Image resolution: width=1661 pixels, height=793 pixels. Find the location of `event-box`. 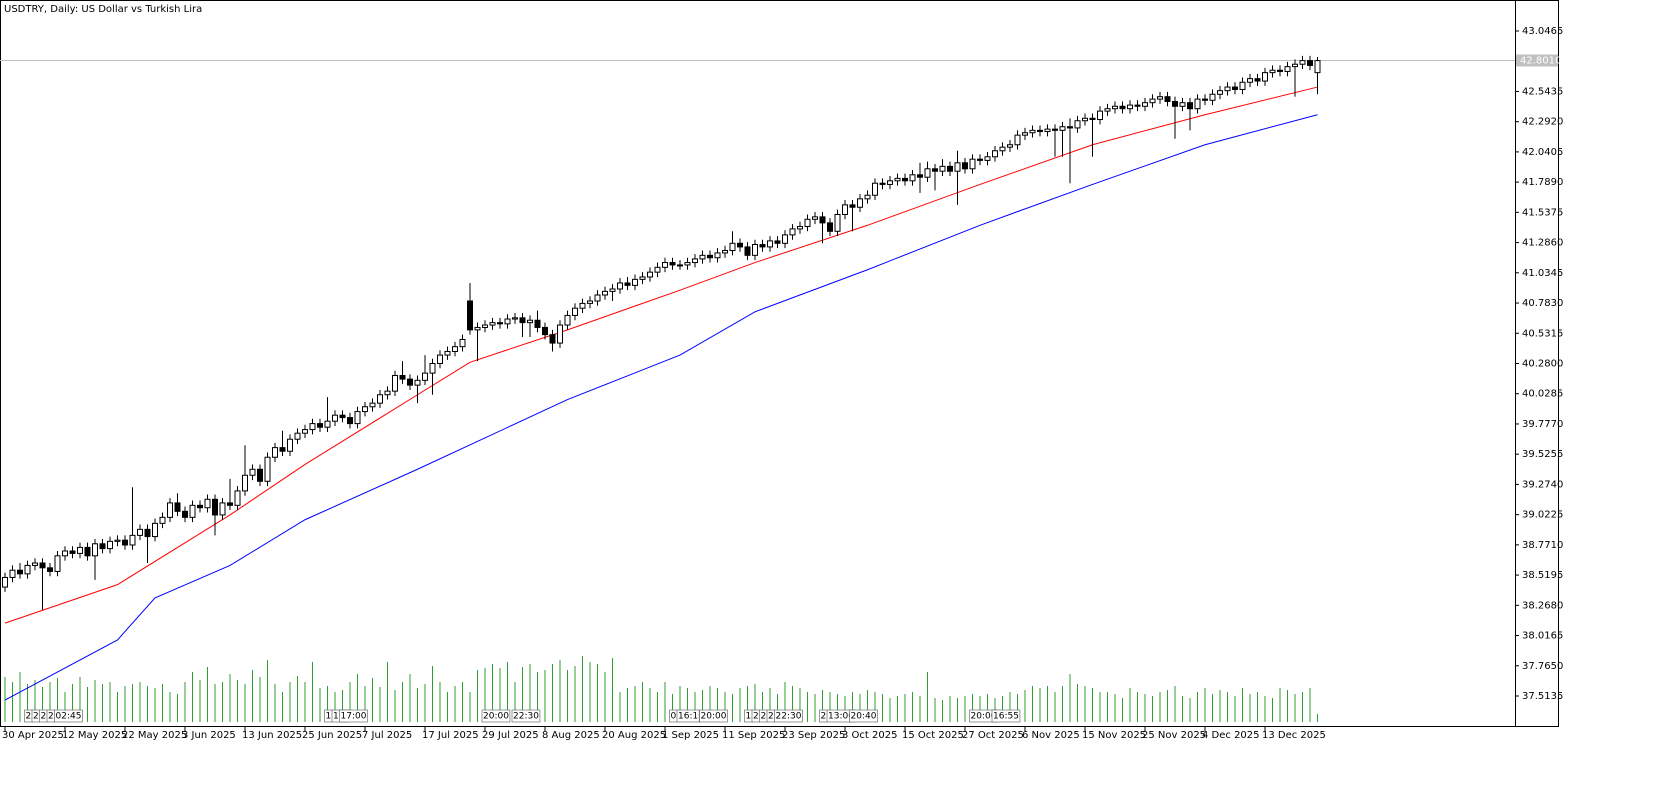

event-box is located at coordinates (1006, 716).